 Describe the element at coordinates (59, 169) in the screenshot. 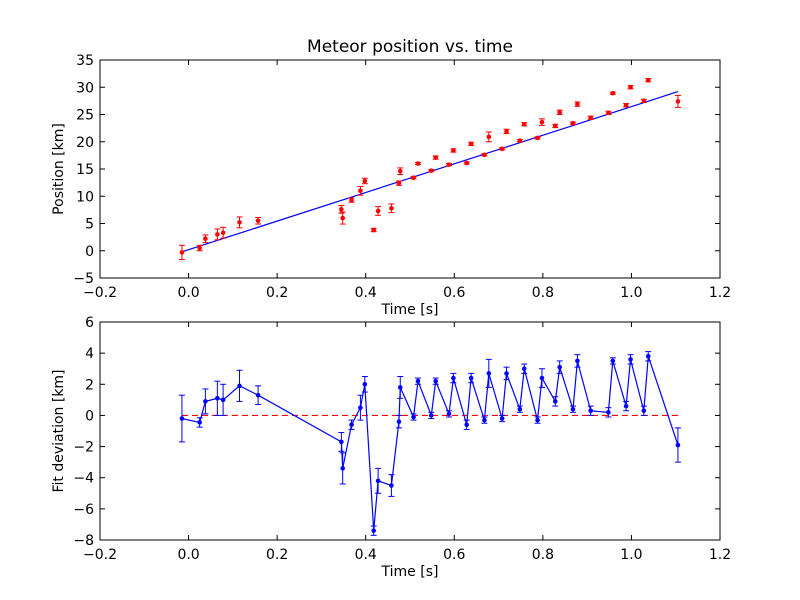

I see `position-ylabel: Position [km]` at that location.